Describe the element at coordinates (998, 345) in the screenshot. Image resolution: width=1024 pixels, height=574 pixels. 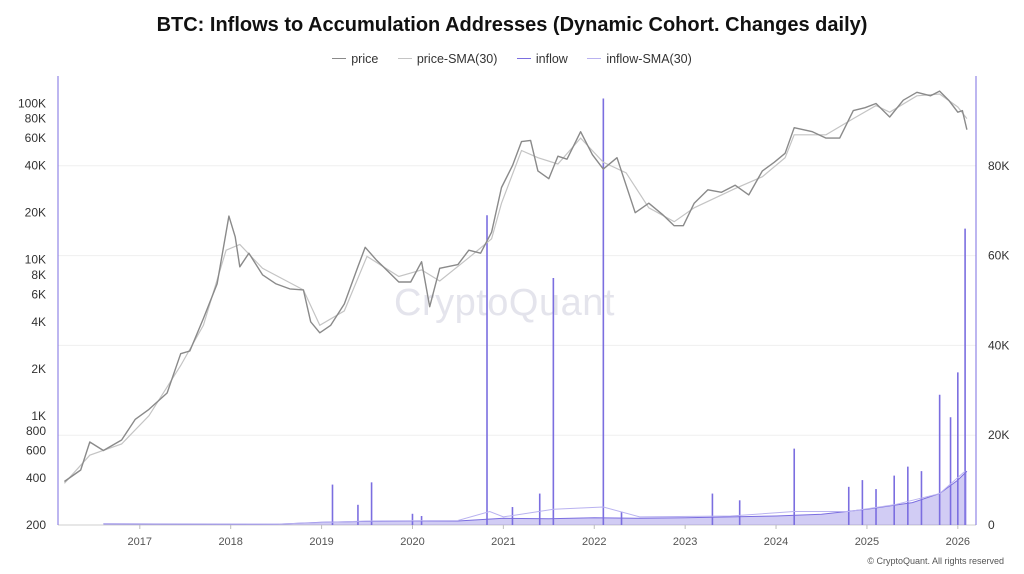
I see `y-right-tick-label: 40K` at that location.